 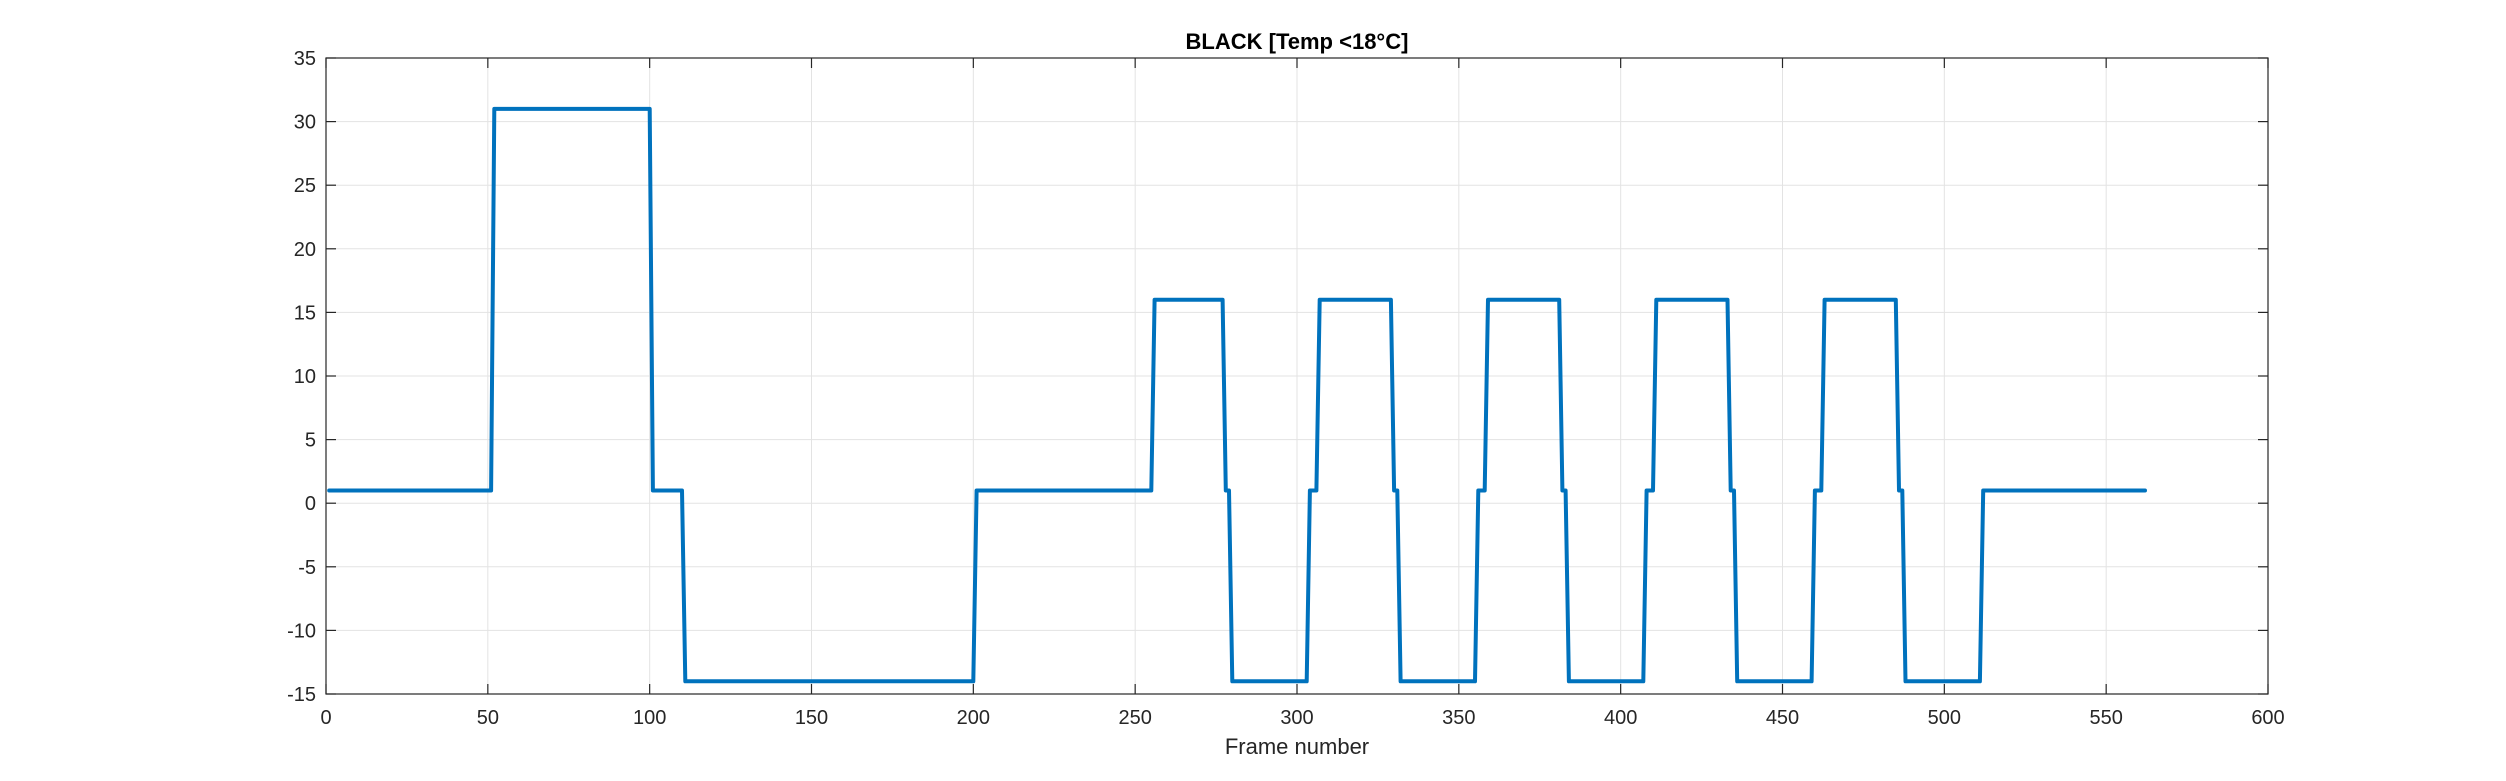 What do you see at coordinates (1620, 718) in the screenshot?
I see `x-tick-label: 400` at bounding box center [1620, 718].